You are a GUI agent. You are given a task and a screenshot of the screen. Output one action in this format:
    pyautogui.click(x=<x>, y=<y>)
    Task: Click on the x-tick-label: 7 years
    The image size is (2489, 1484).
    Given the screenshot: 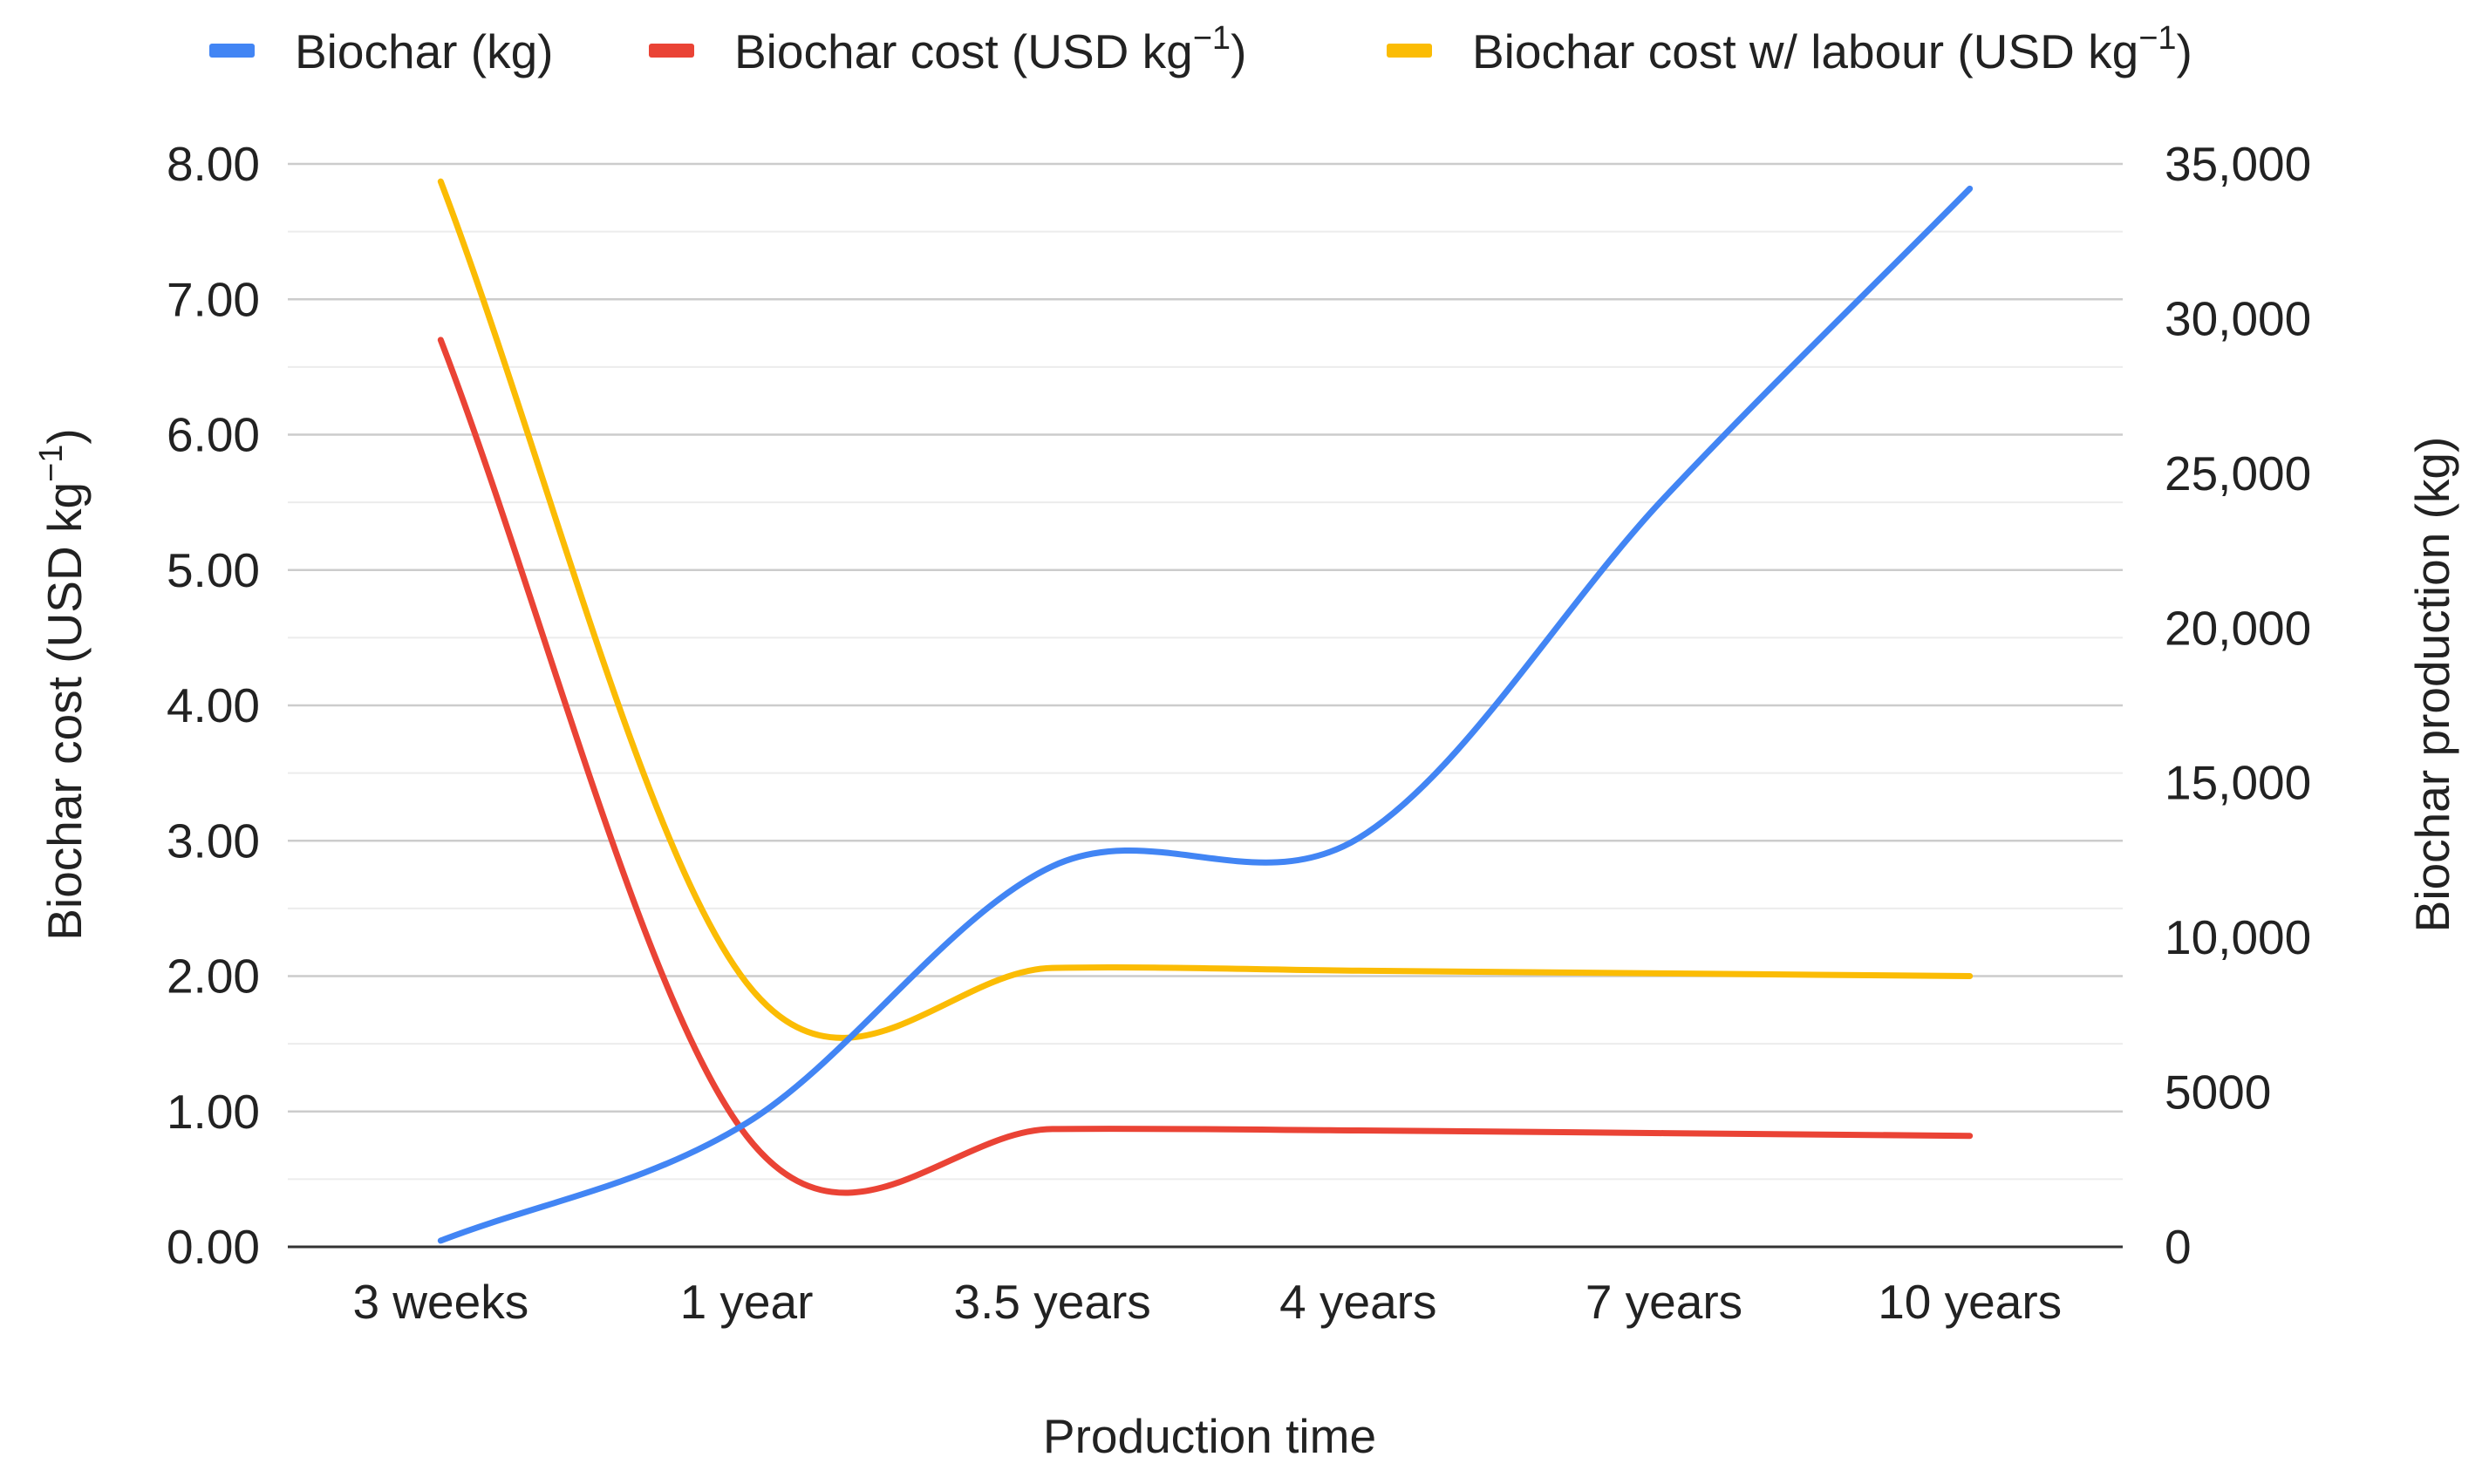 What is the action you would take?
    pyautogui.click(x=1663, y=1302)
    